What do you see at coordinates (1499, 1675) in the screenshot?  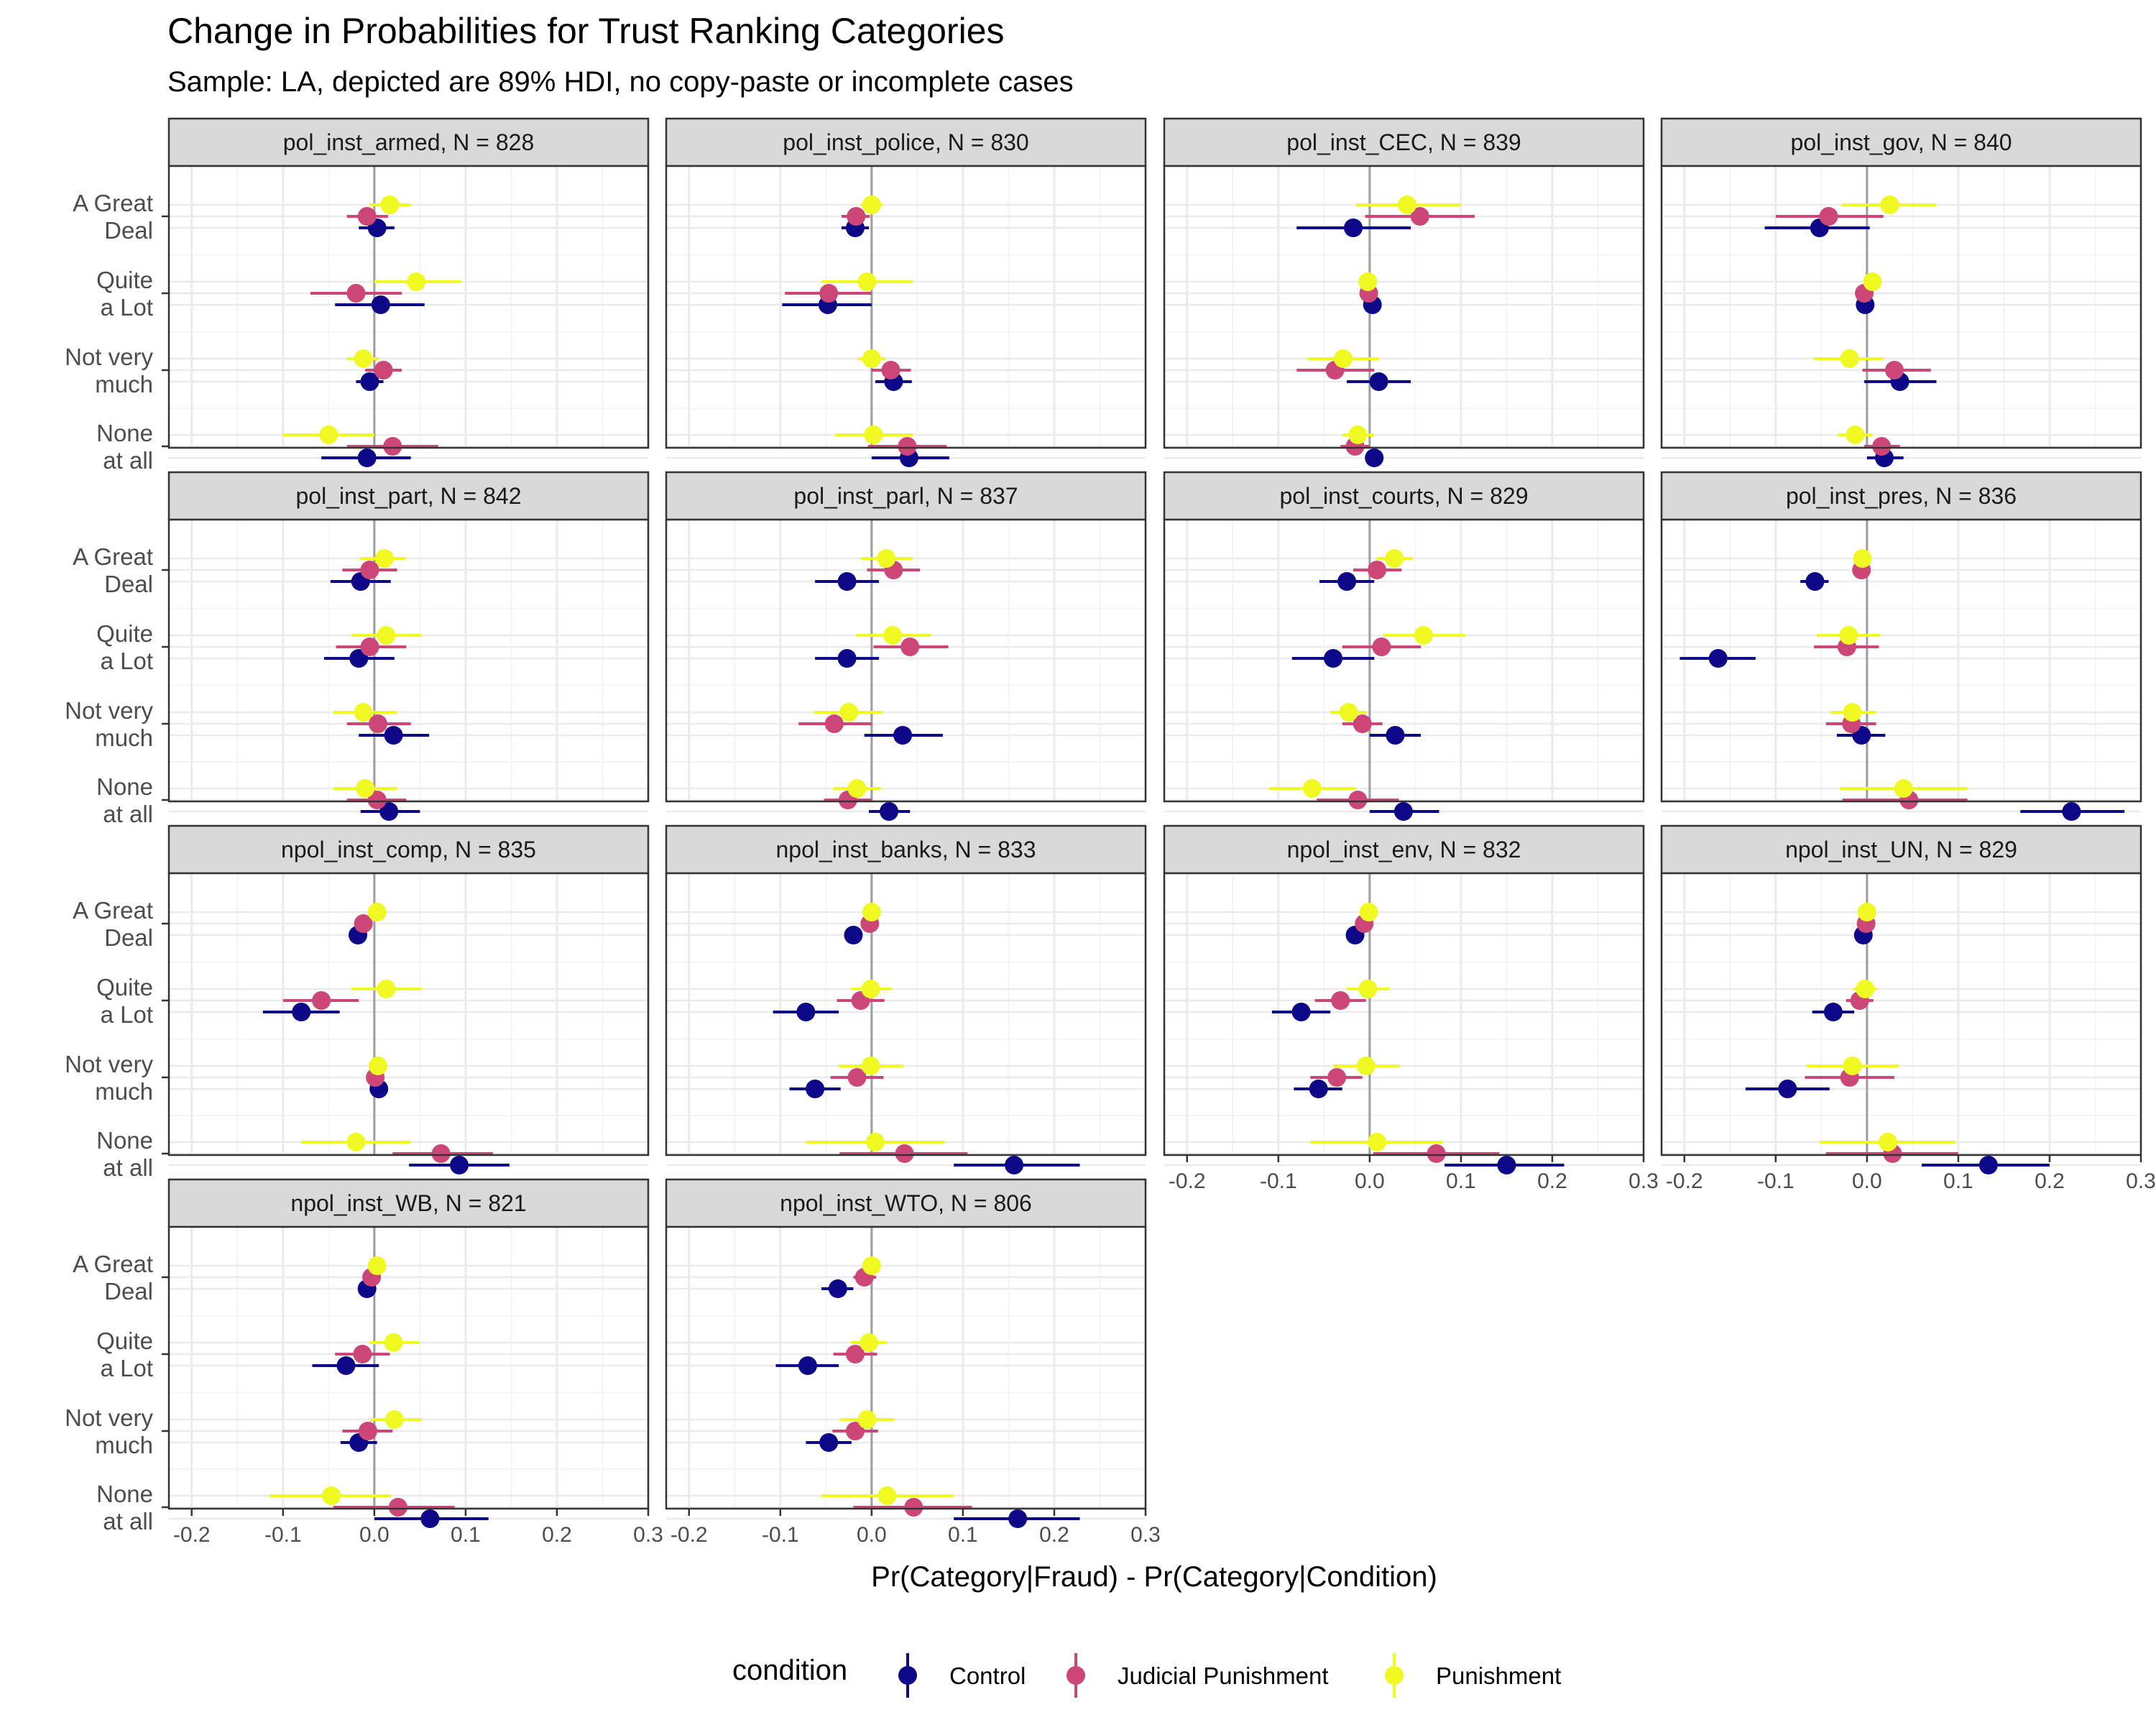 I see `legend-label: Punishment` at bounding box center [1499, 1675].